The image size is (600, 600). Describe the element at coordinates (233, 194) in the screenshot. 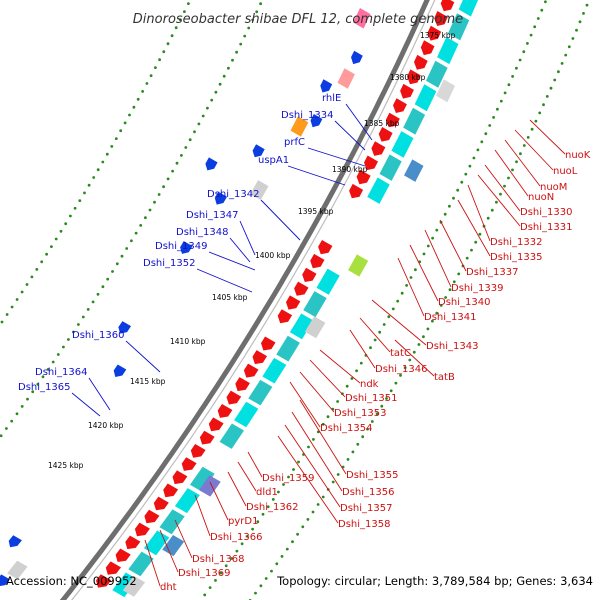

I see `neg-gene-label: Dshi_1342` at that location.